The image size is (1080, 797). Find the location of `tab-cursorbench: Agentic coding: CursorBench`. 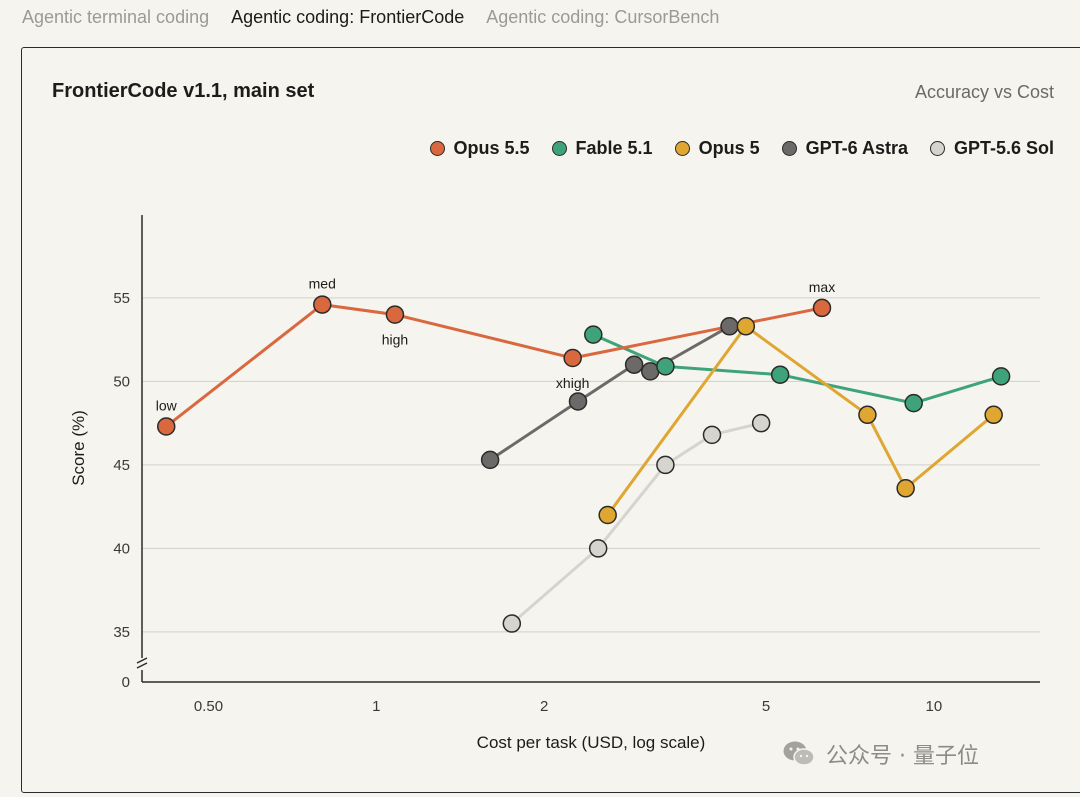

tab-cursorbench: Agentic coding: CursorBench is located at coordinates (603, 17).